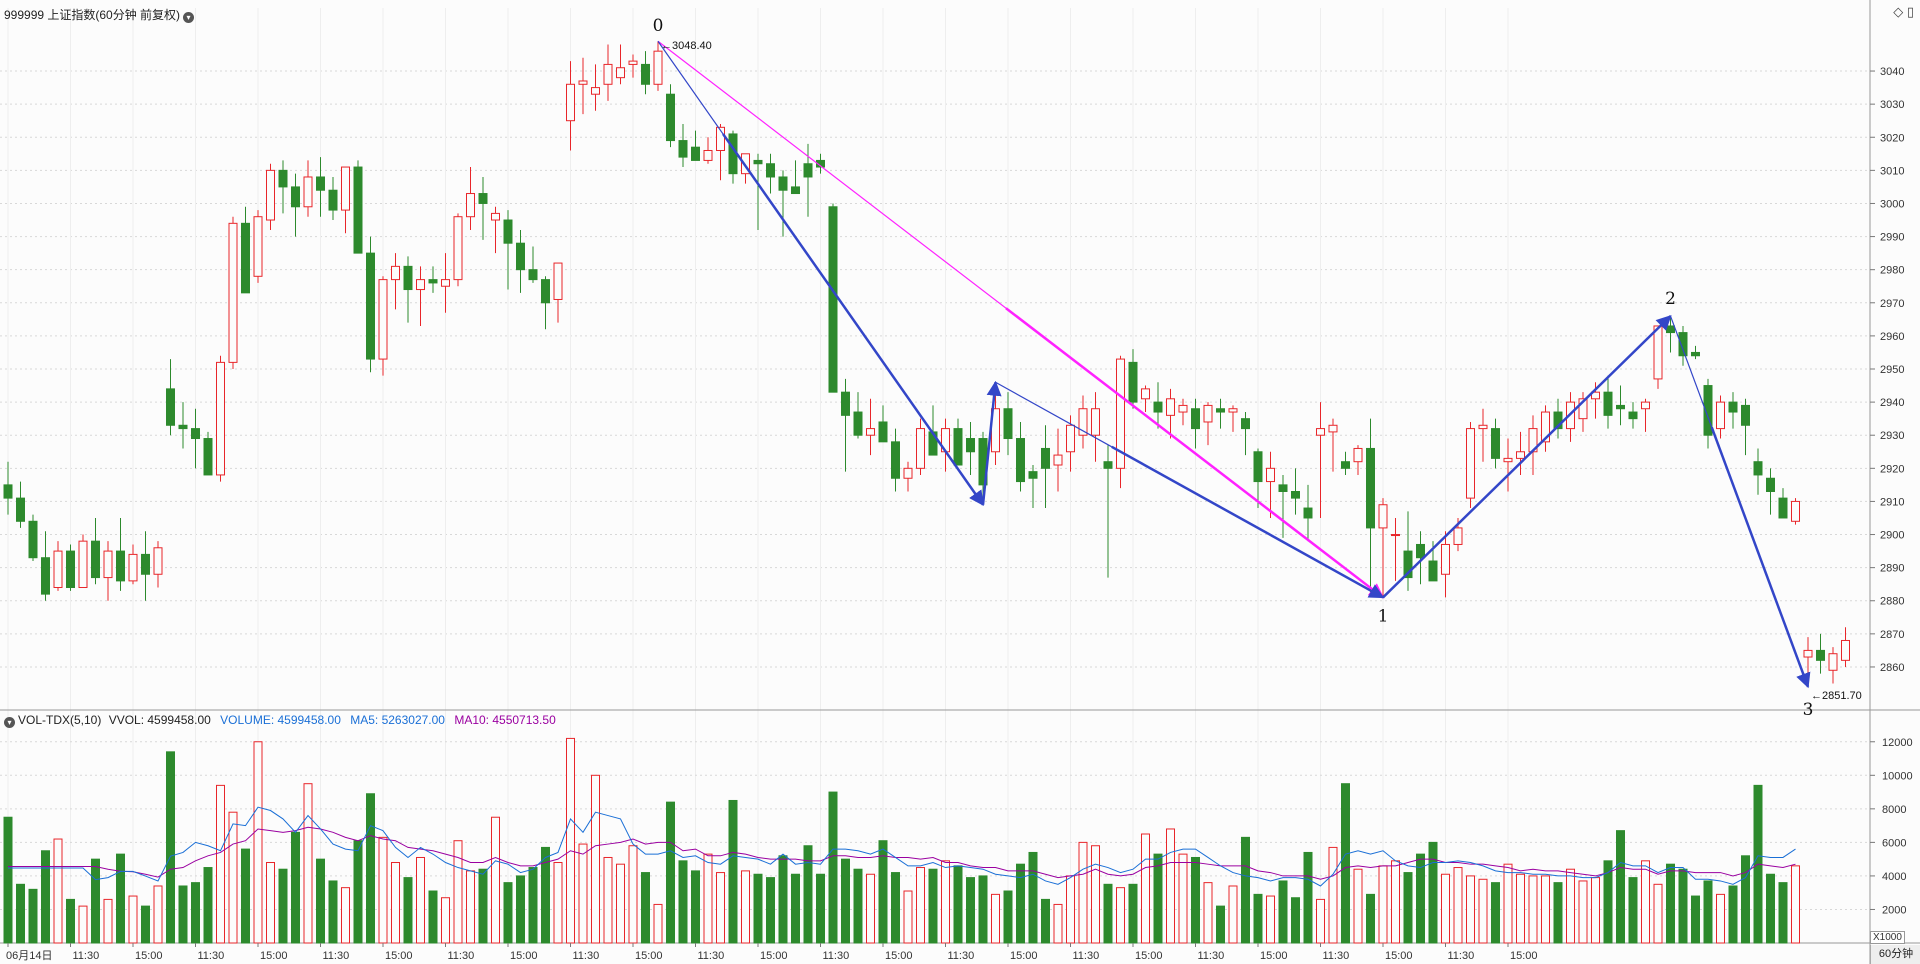 This screenshot has width=1920, height=964. Describe the element at coordinates (1895, 954) in the screenshot. I see `period-button: 60分钟` at that location.